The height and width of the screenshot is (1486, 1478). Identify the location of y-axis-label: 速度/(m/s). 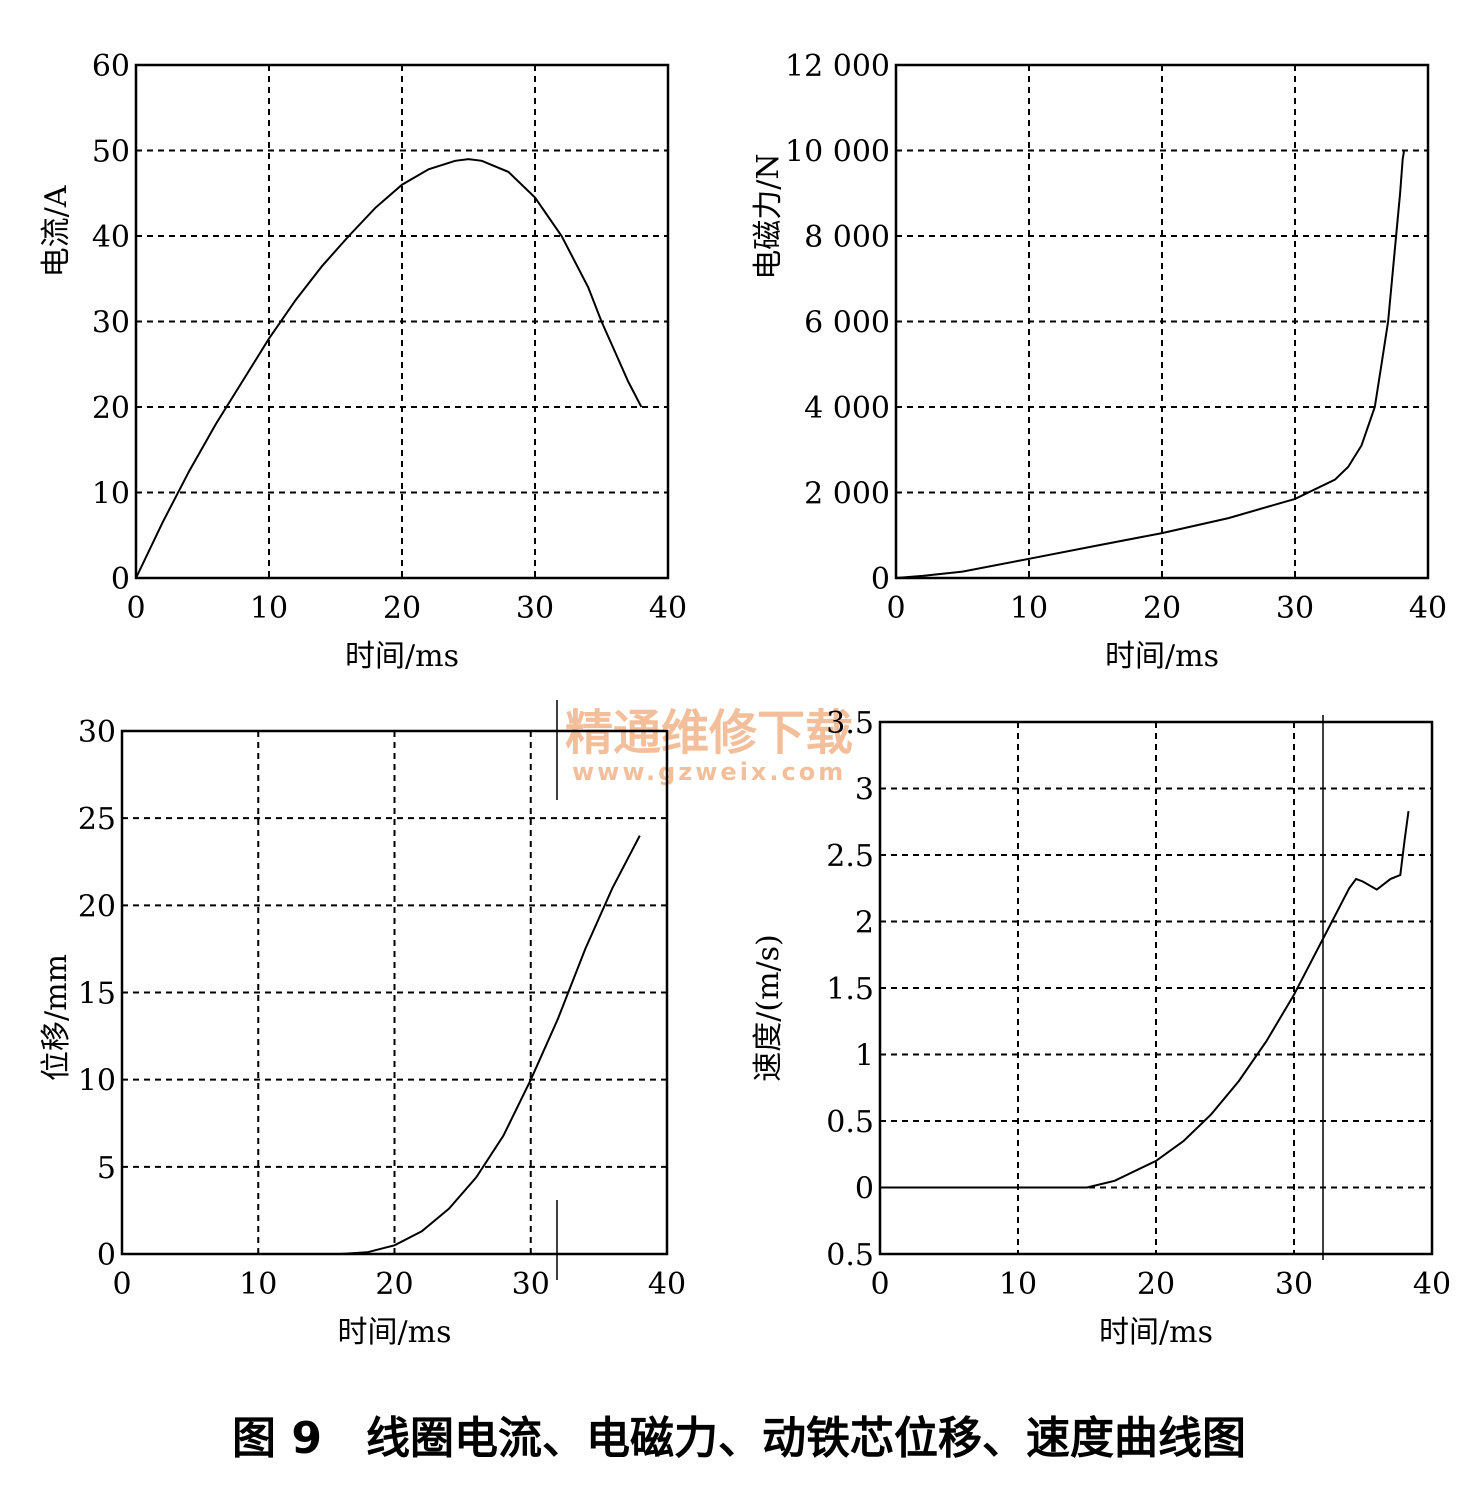
(768, 1007).